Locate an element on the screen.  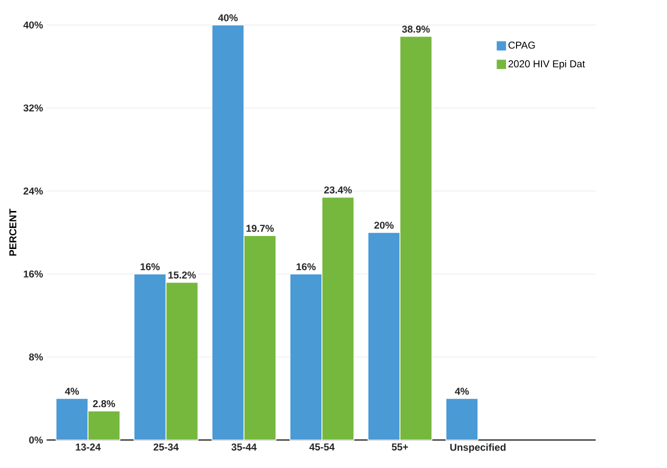
y-tick-label: 24% is located at coordinates (33, 191).